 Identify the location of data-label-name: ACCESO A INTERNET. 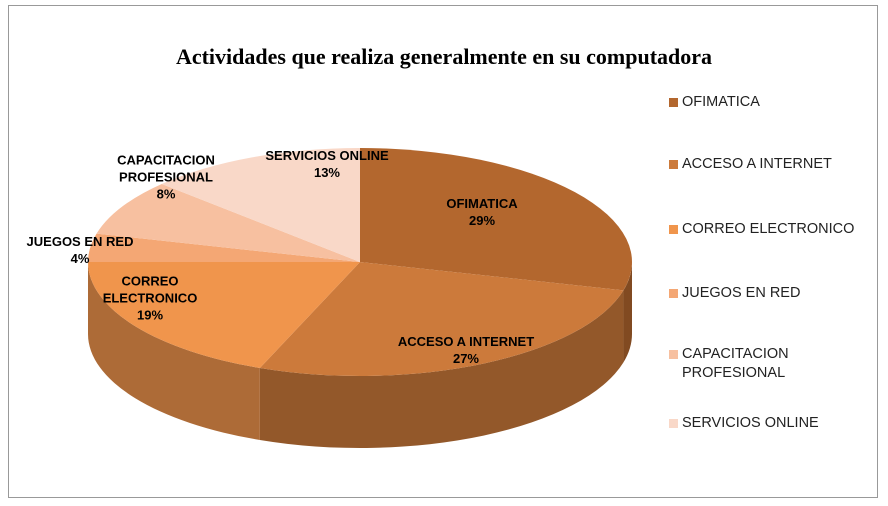
(466, 341).